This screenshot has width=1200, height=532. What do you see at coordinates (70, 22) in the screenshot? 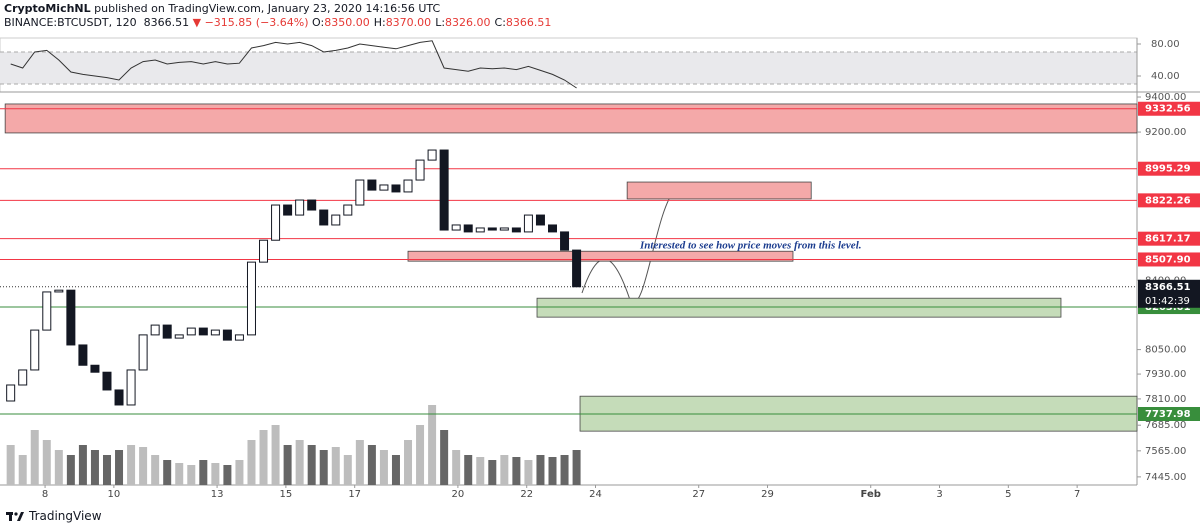
I see `symbol: BINANCE:BTCUSDT, 120` at bounding box center [70, 22].